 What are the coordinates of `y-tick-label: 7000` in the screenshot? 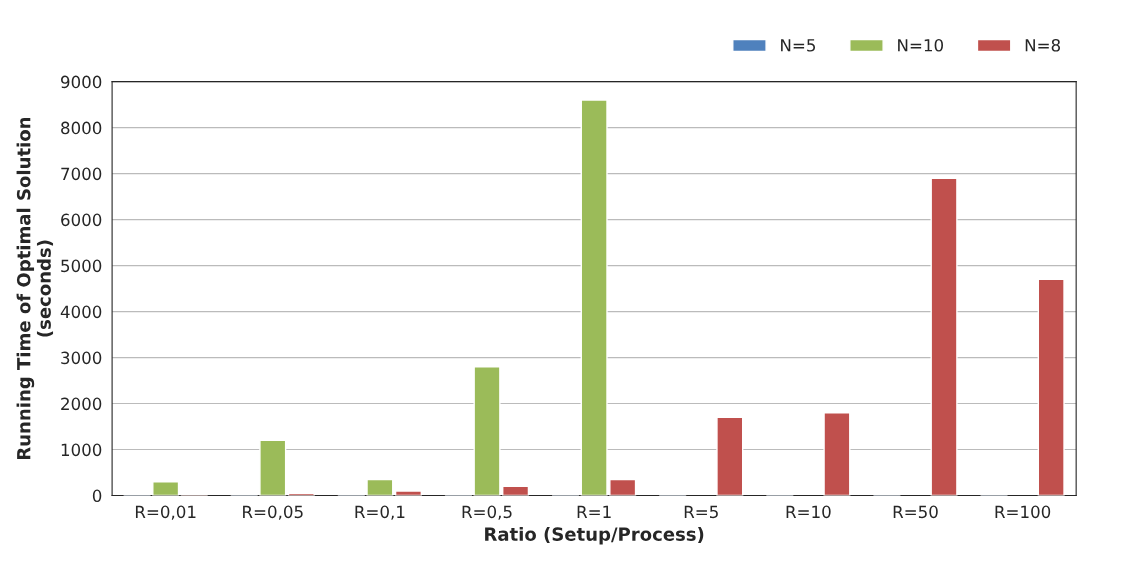 It's located at (81, 174).